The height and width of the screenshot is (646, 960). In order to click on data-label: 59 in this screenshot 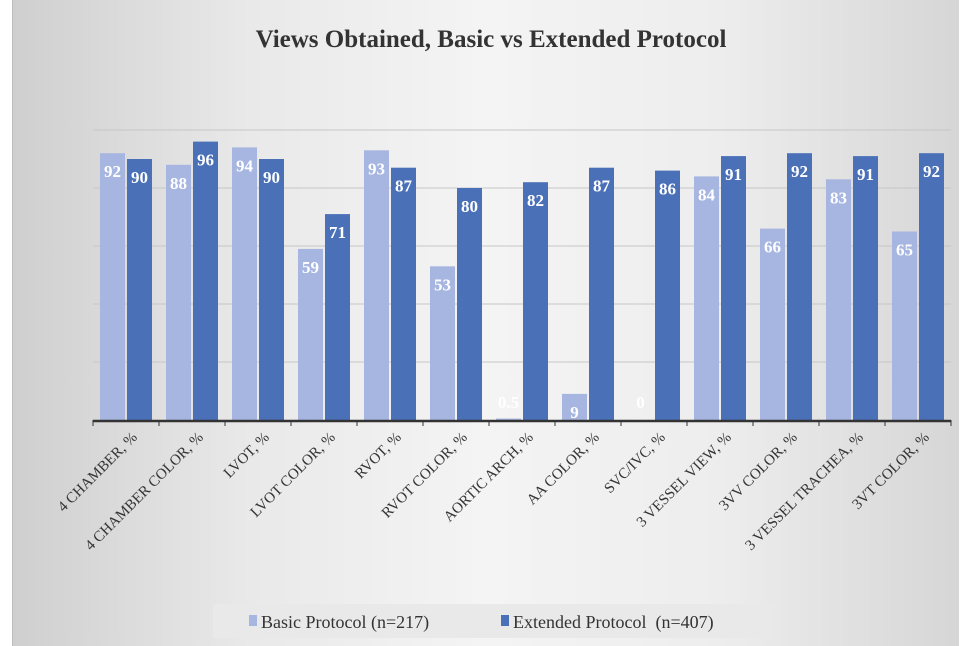, I will do `click(310, 267)`.